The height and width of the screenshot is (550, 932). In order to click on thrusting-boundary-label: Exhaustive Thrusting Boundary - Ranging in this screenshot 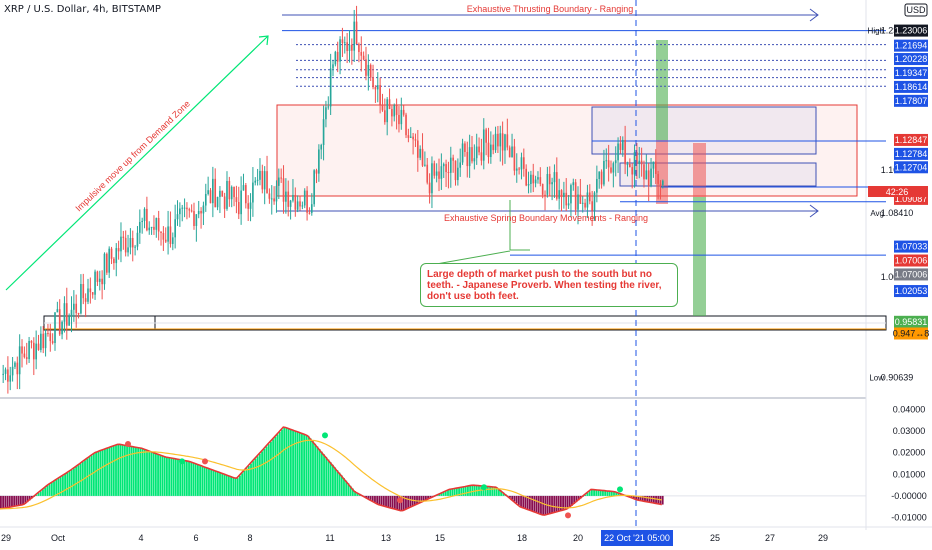, I will do `click(550, 9)`.